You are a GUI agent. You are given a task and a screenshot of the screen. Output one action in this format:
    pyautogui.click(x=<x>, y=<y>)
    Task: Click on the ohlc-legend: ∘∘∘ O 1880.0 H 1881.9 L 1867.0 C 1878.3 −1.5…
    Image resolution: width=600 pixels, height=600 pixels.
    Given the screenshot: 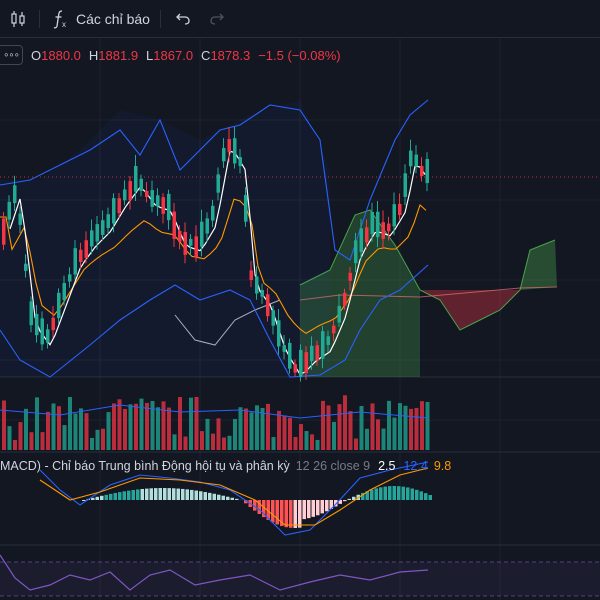 What is the action you would take?
    pyautogui.click(x=300, y=55)
    